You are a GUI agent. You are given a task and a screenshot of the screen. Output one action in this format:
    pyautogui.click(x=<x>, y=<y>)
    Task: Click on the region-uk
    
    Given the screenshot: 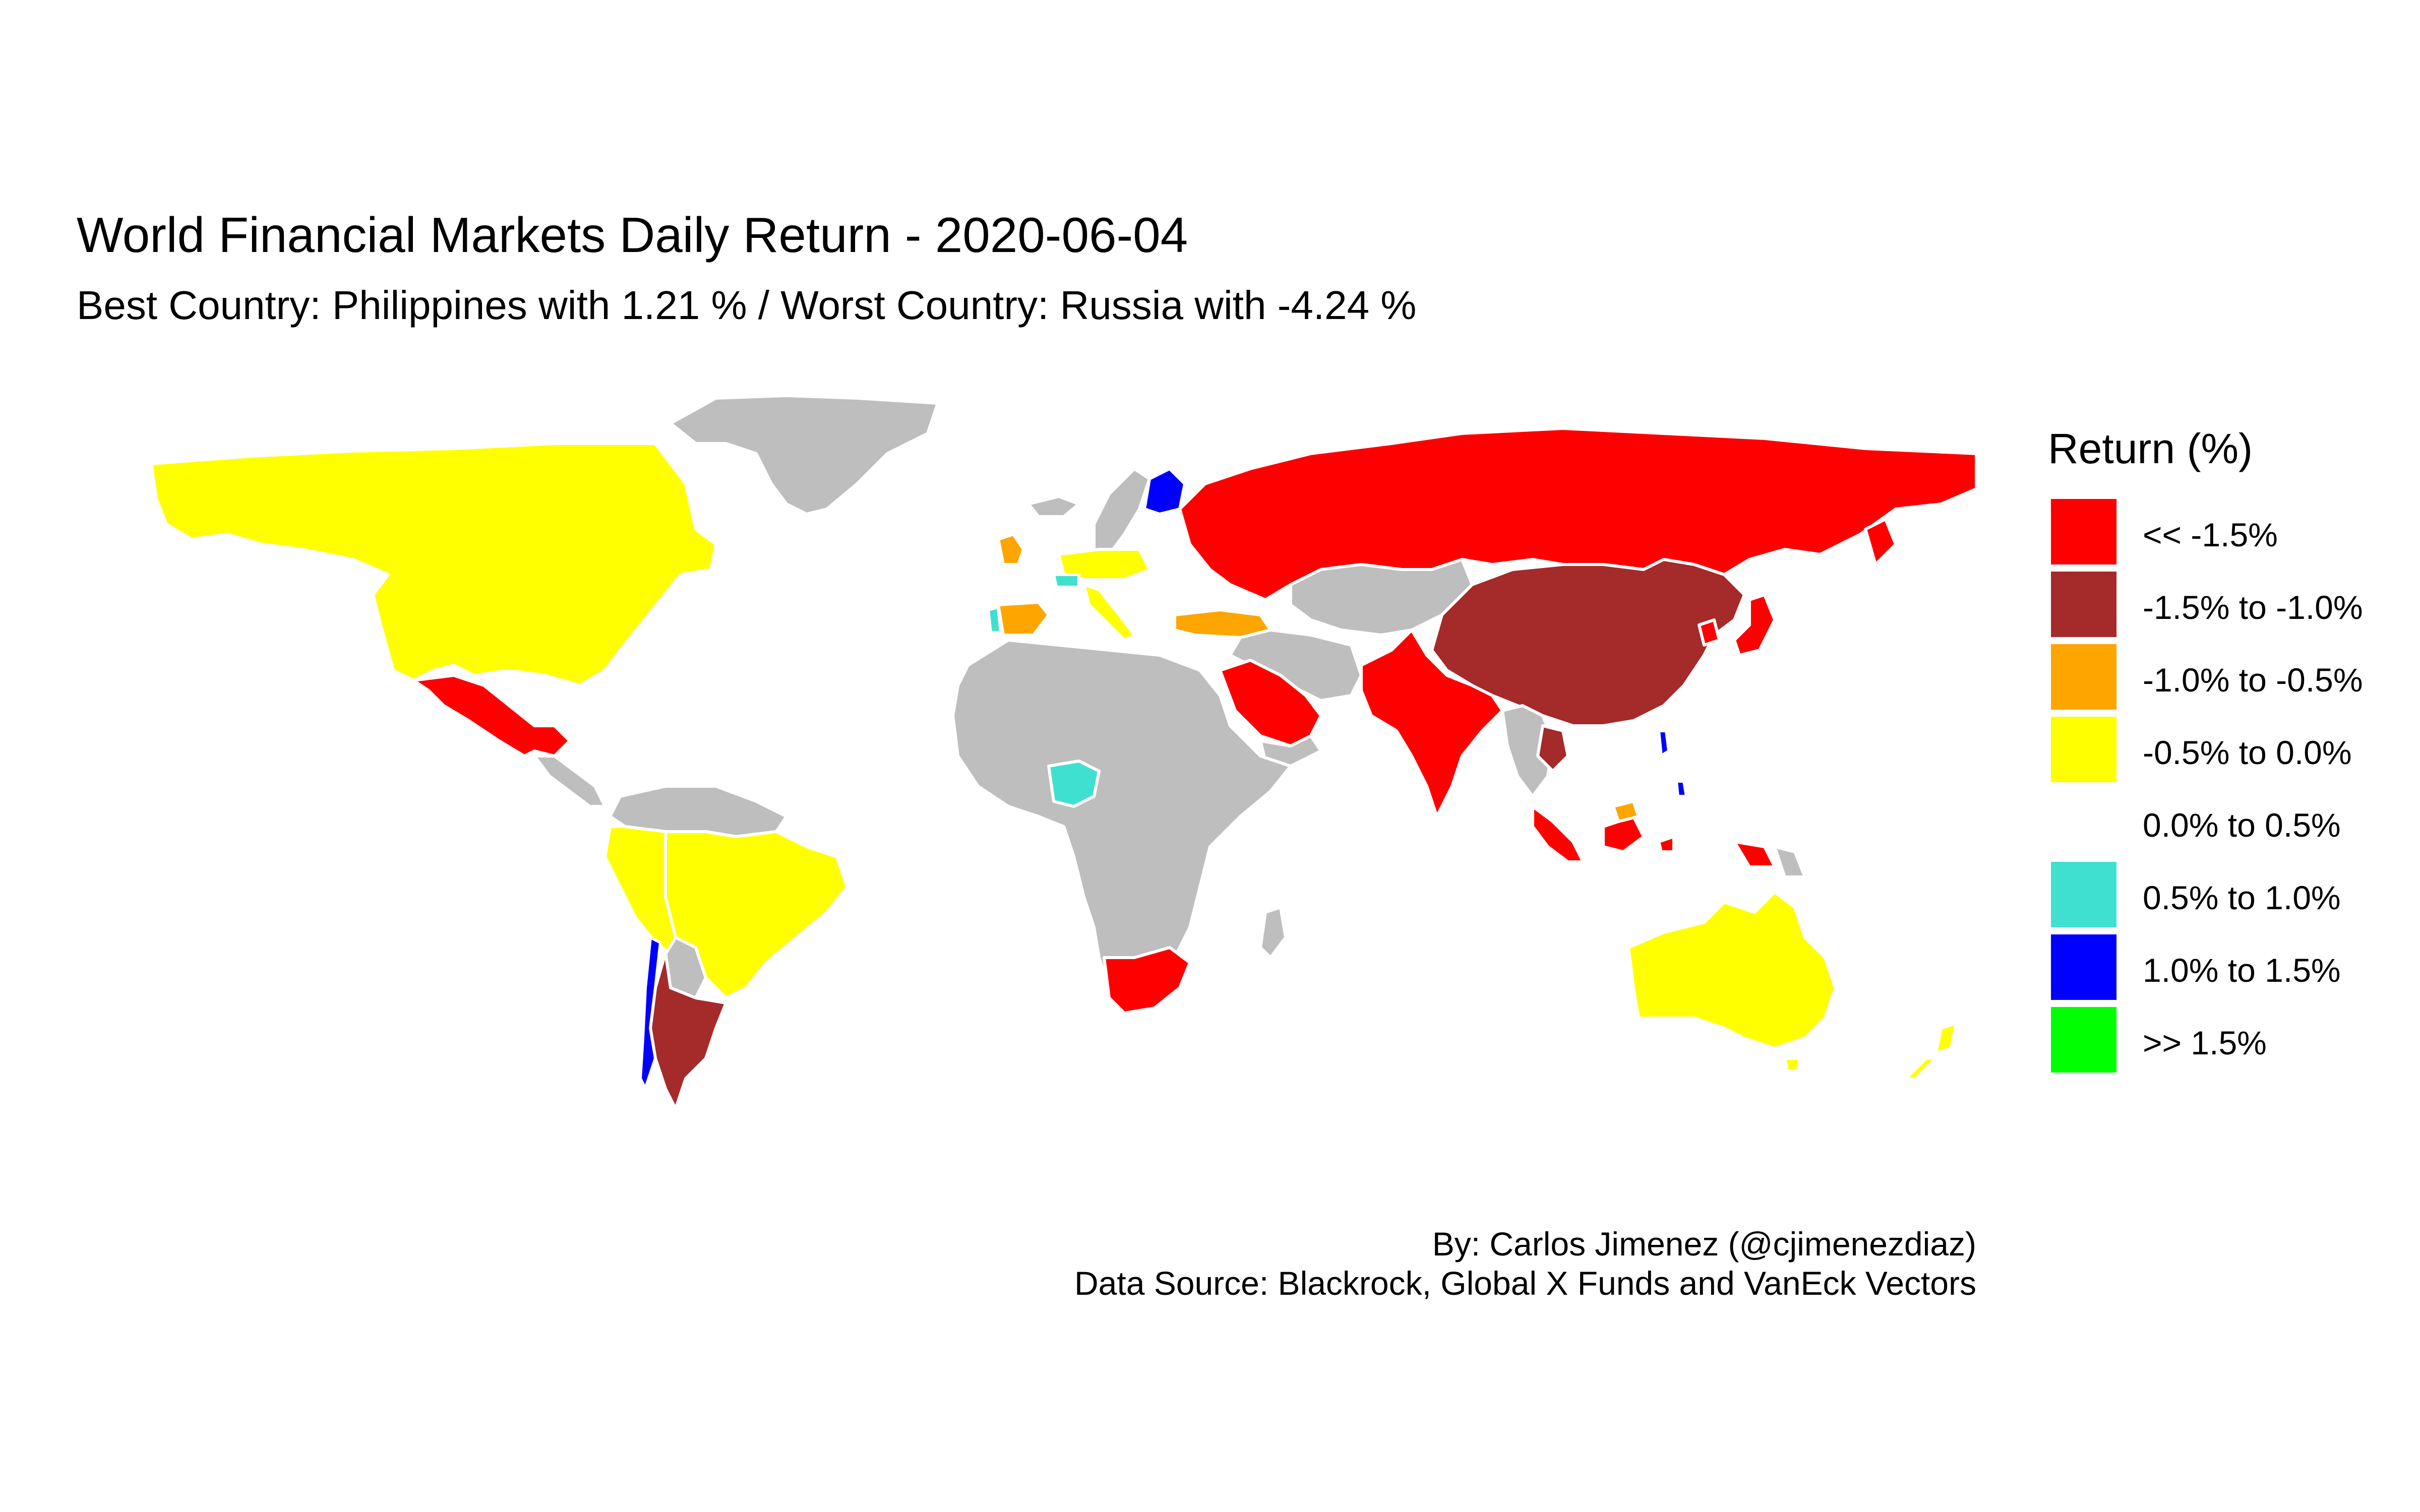 What is the action you would take?
    pyautogui.click(x=1011, y=549)
    